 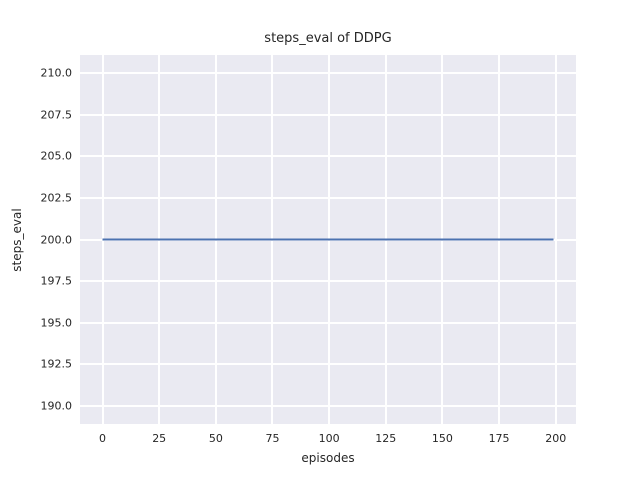 What do you see at coordinates (328, 38) in the screenshot?
I see `chart-title: steps_eval of DDPG` at bounding box center [328, 38].